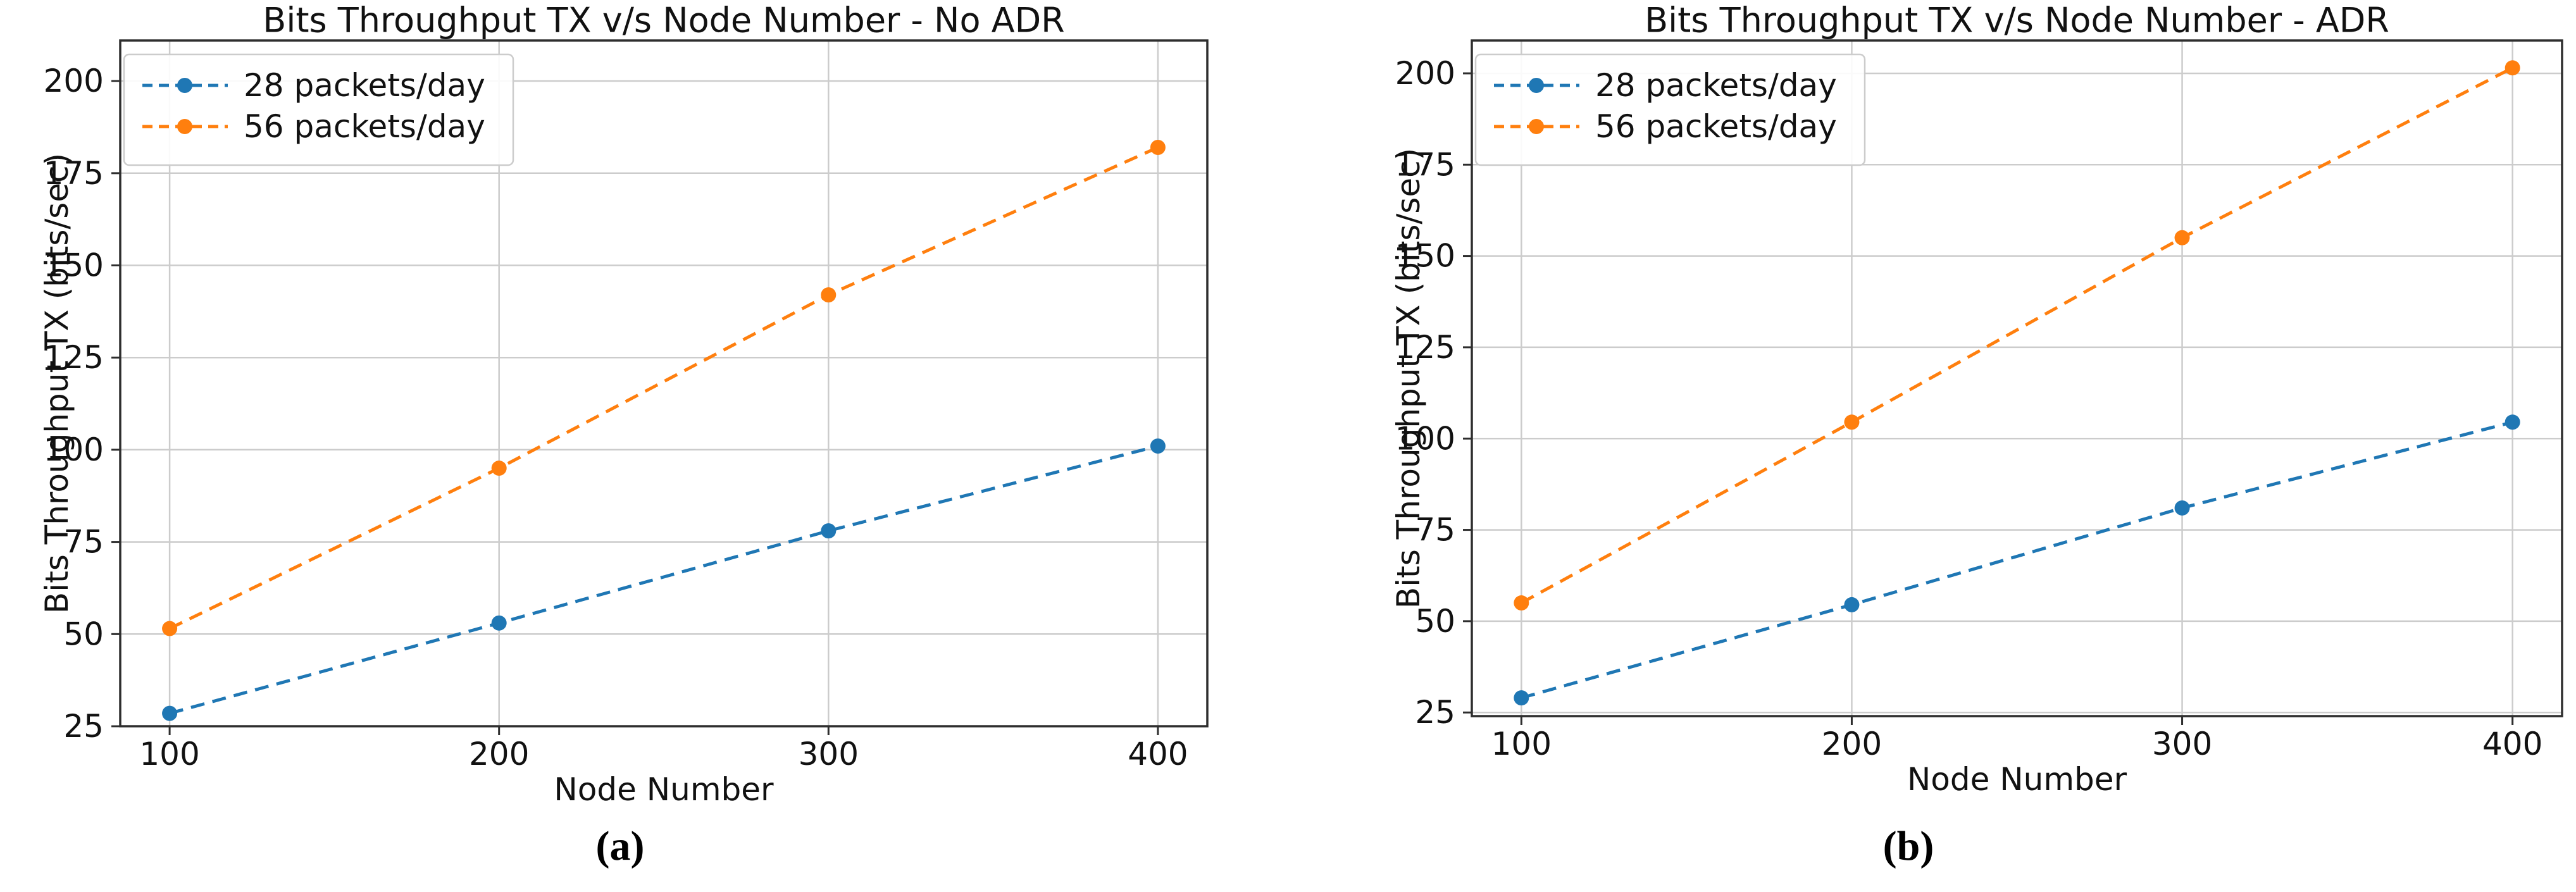 This screenshot has width=2576, height=892. What do you see at coordinates (602, 846) in the screenshot?
I see `caption-a-open: (` at bounding box center [602, 846].